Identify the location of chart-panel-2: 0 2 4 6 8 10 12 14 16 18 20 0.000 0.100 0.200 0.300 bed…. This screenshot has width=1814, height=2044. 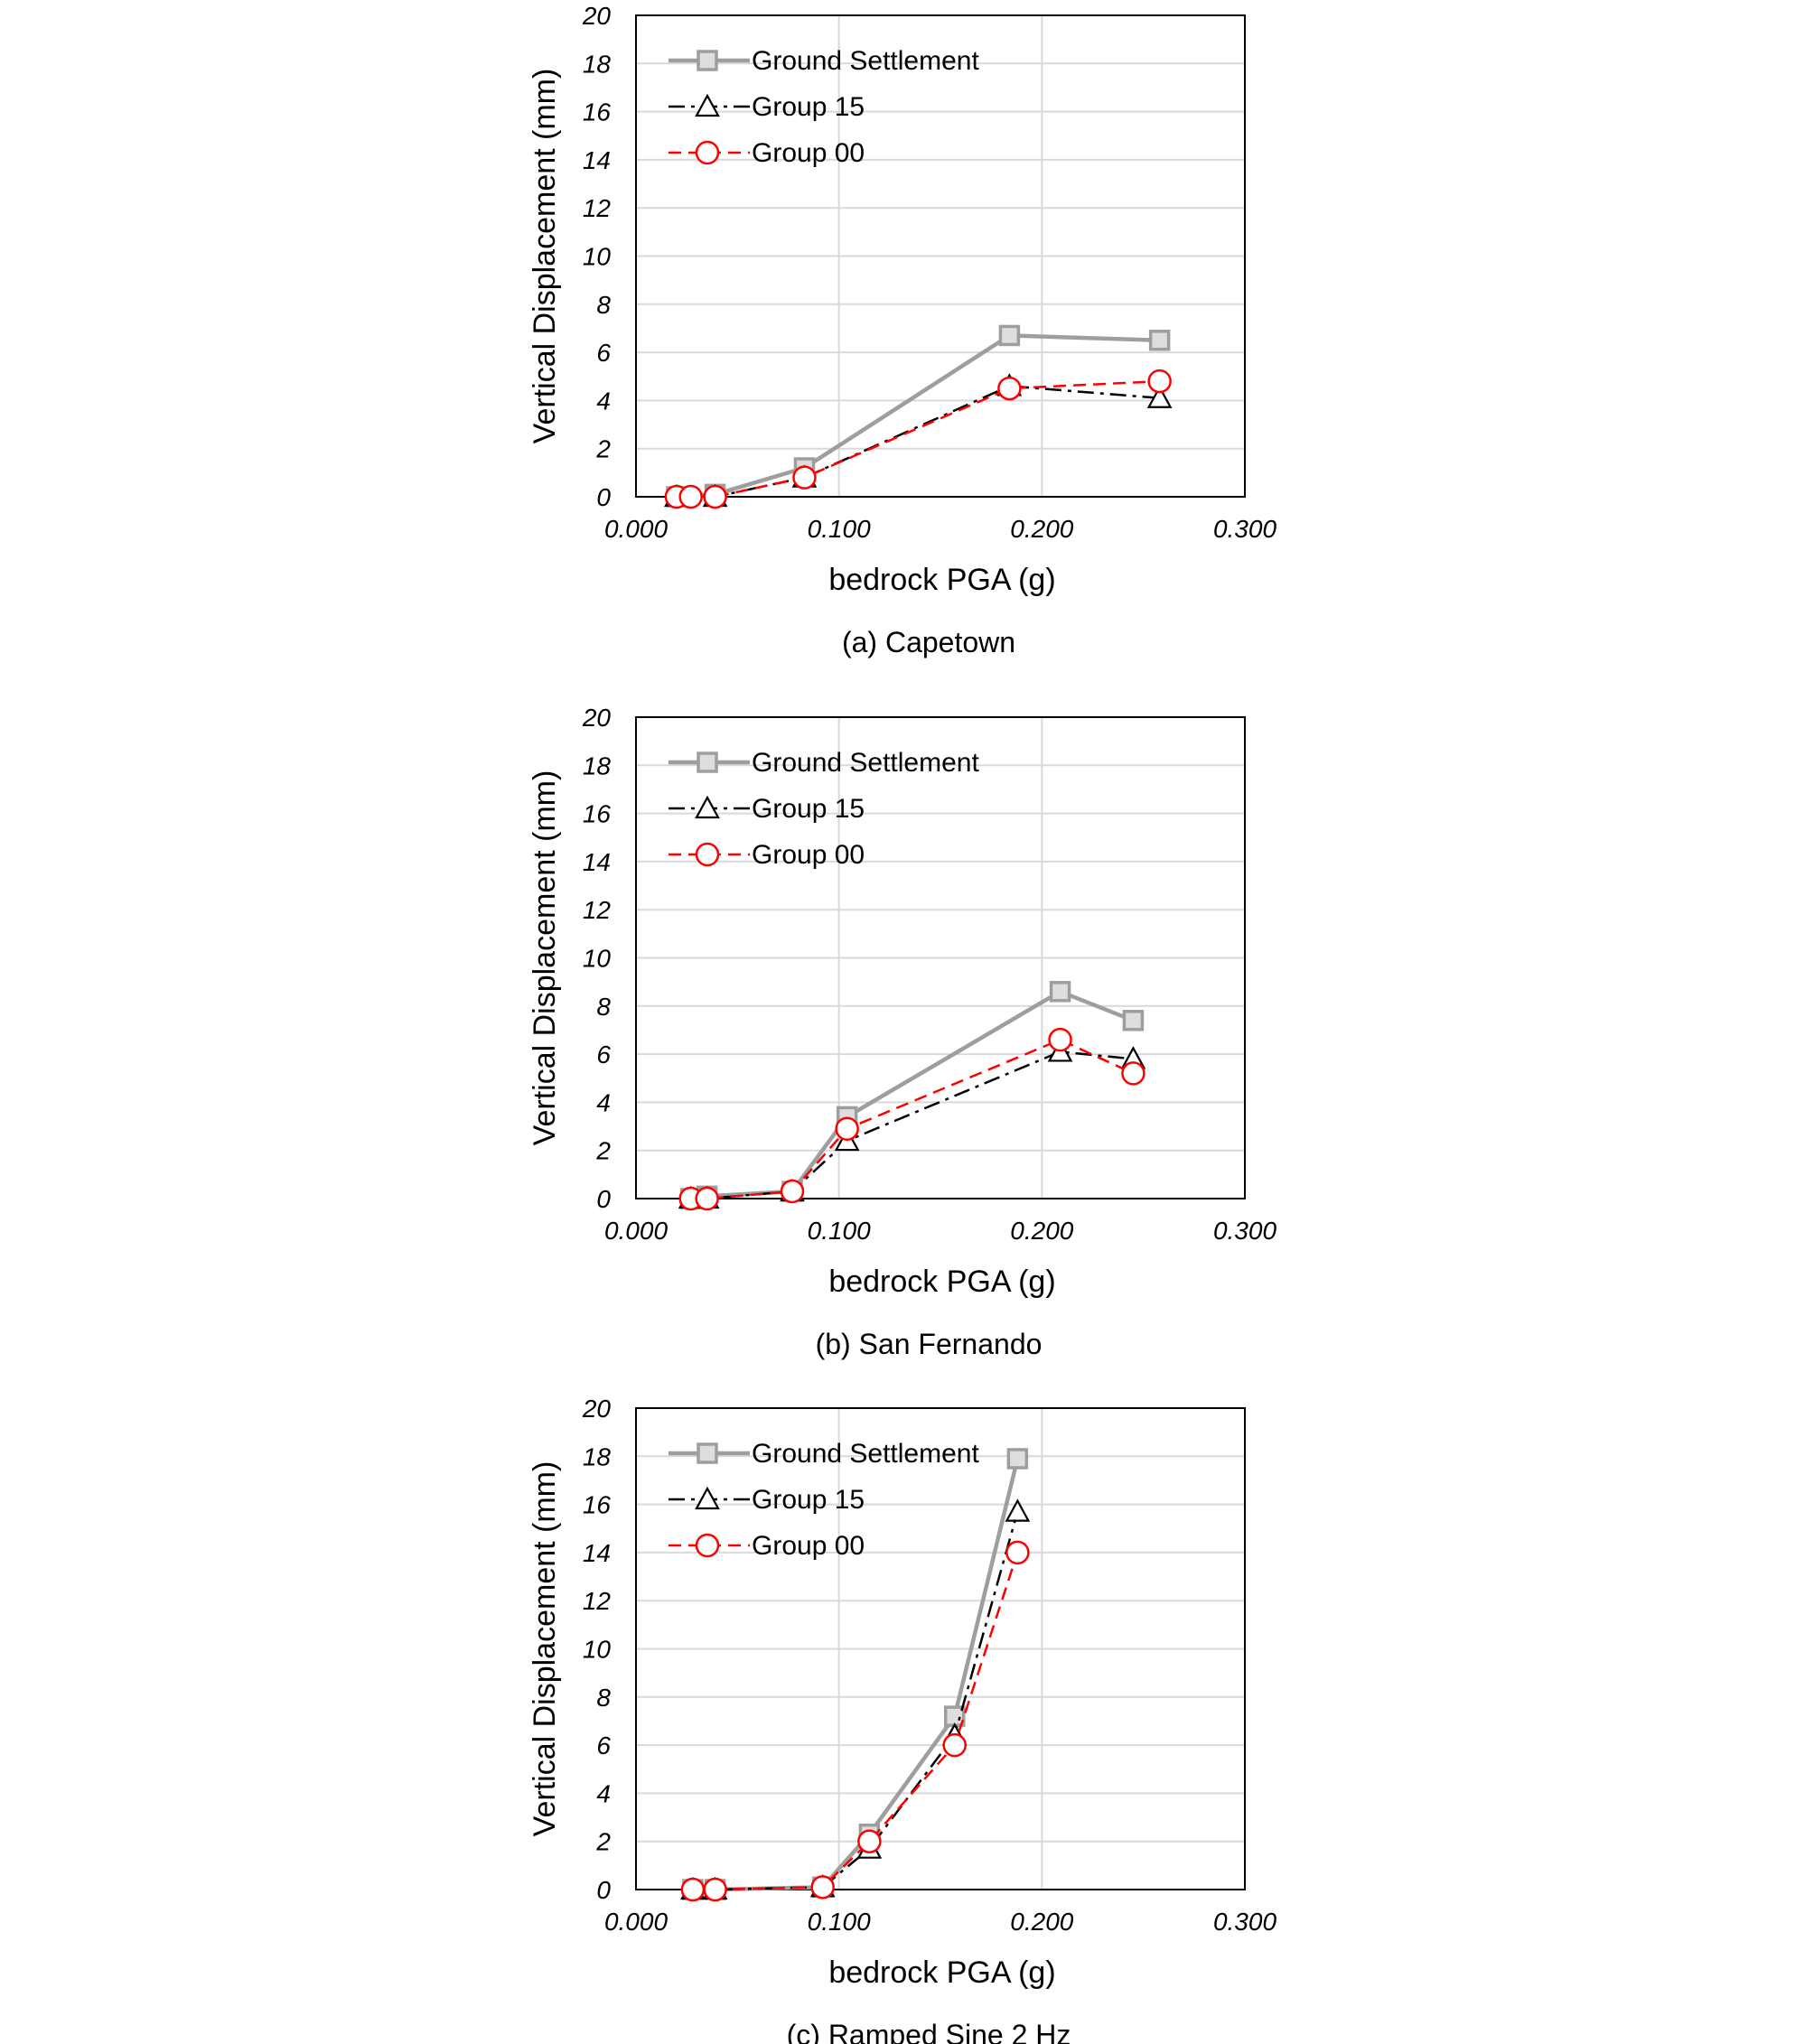
(902, 1032).